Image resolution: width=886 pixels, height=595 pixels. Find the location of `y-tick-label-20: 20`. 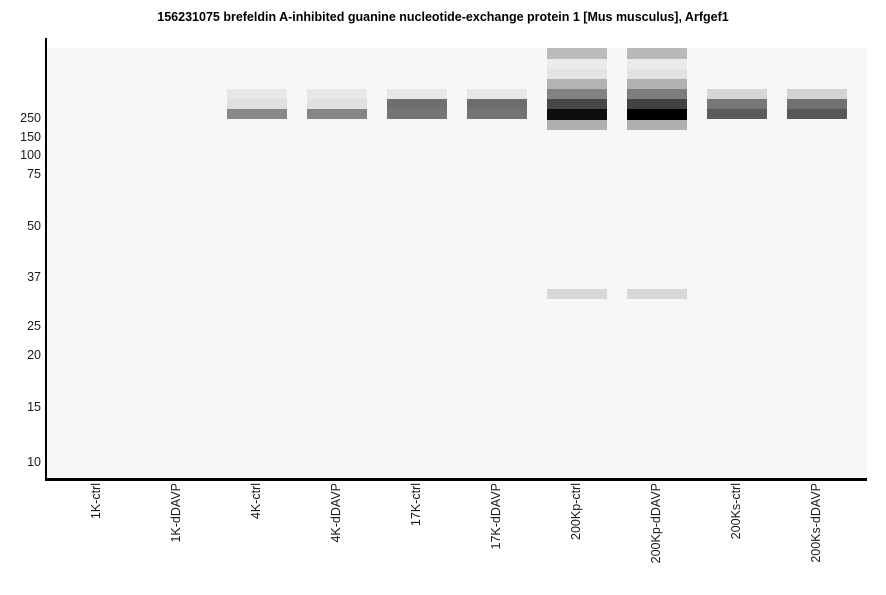

y-tick-label-20: 20 is located at coordinates (34, 355).